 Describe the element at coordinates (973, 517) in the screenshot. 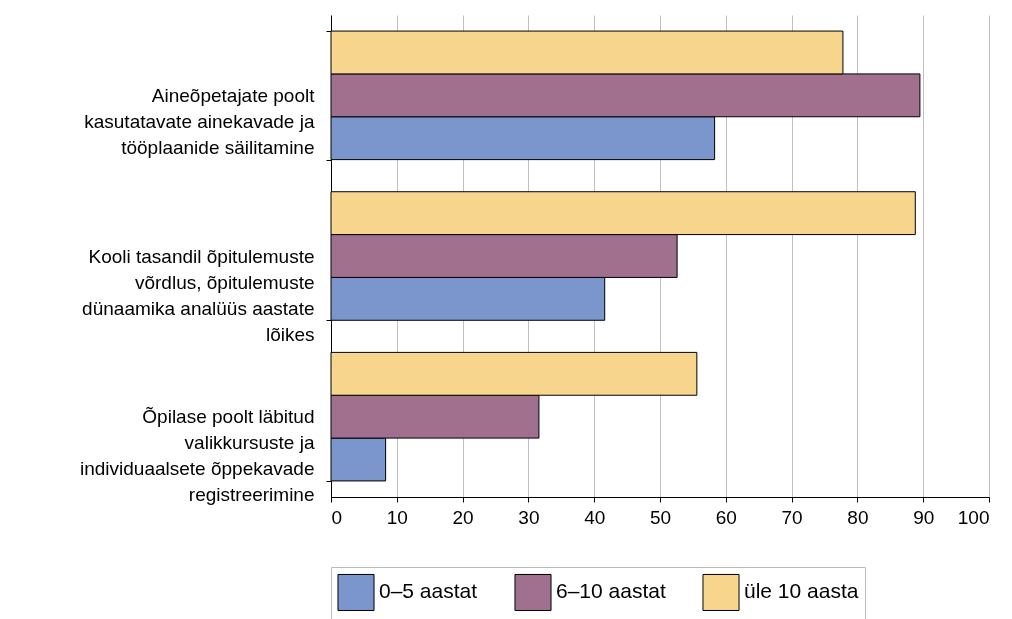

I see `x-tick-label: 100` at that location.